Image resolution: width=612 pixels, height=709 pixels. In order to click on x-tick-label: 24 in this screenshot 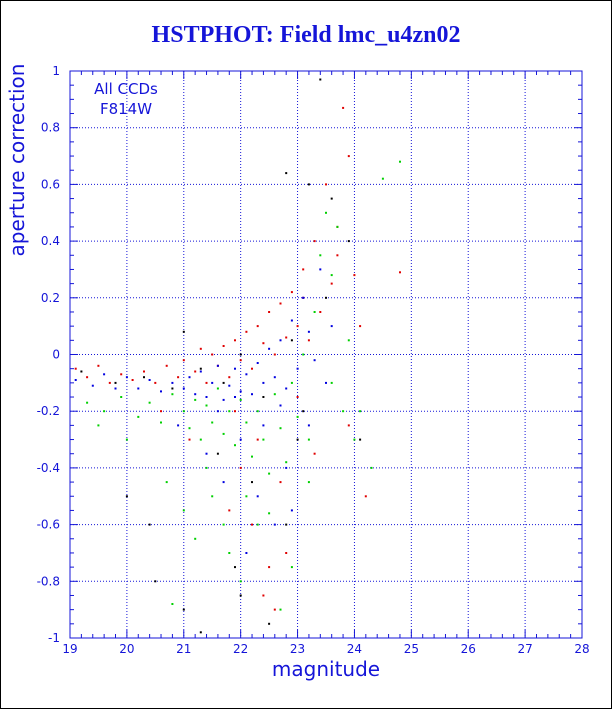, I will do `click(354, 649)`.